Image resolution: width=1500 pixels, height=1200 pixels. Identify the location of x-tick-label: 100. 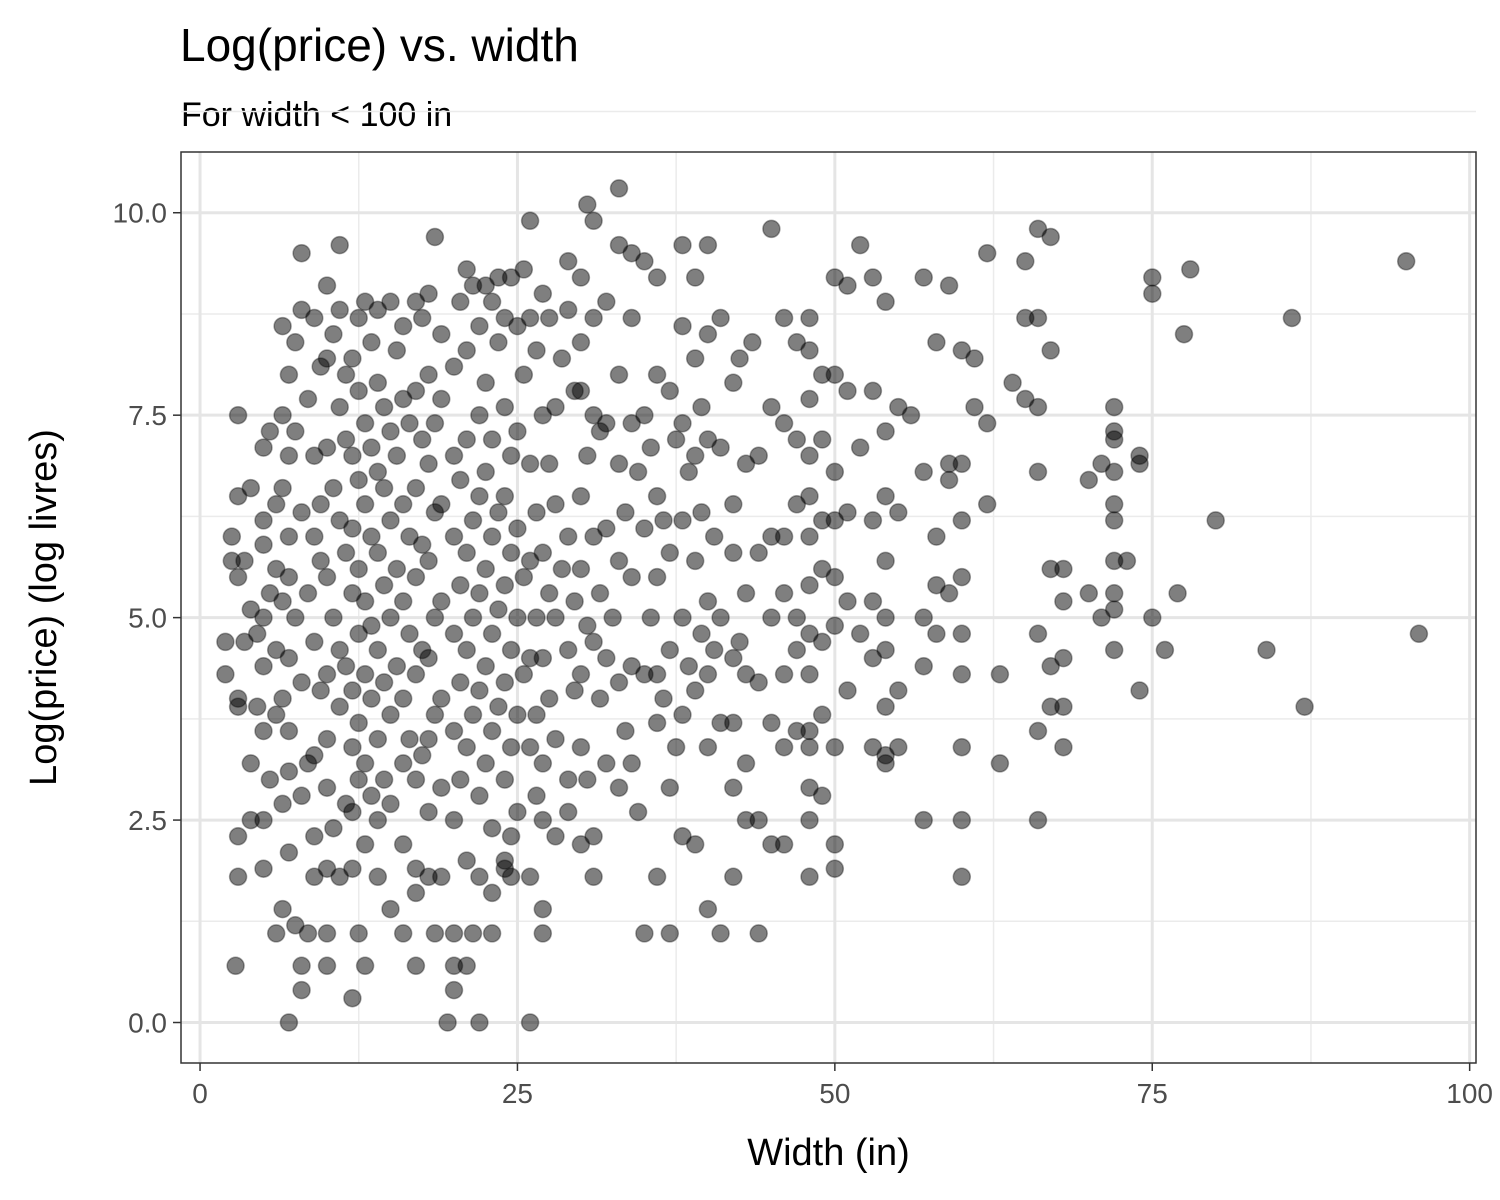
(1469, 1093).